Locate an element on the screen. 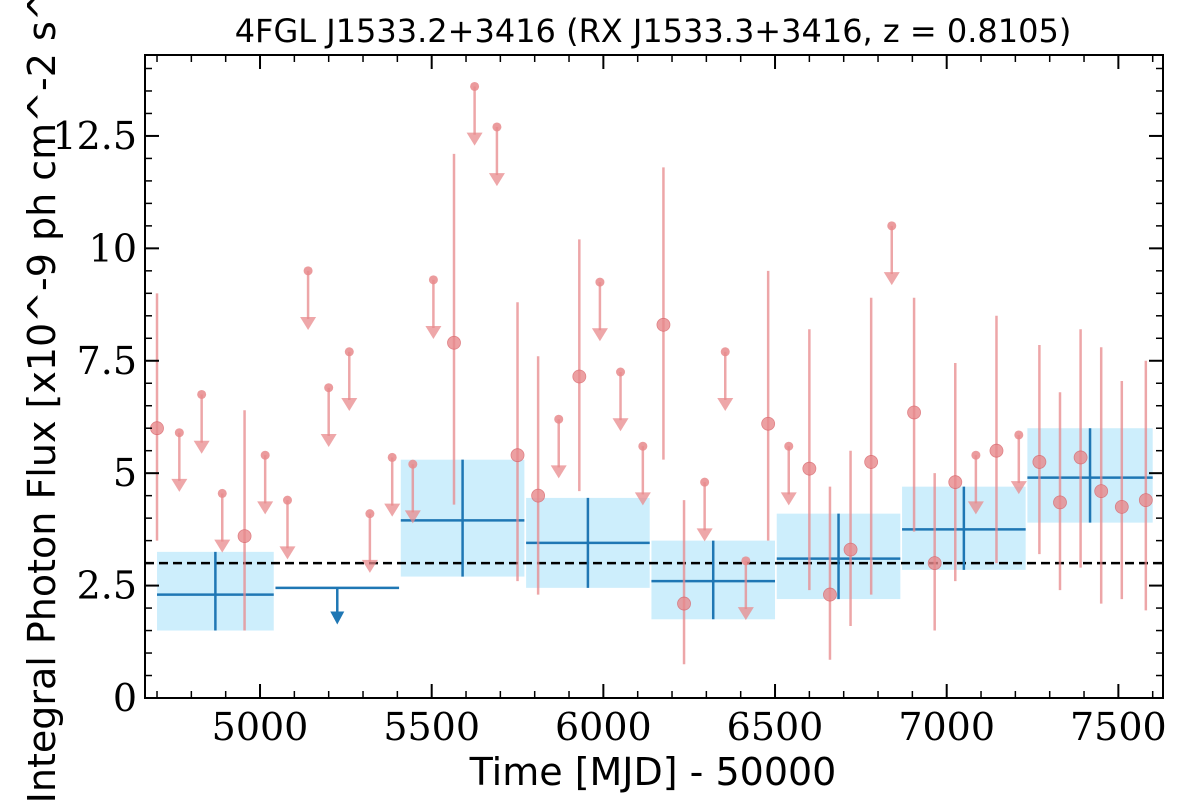 This screenshot has width=1200, height=800. y-tick-label: 2.5 is located at coordinates (107, 586).